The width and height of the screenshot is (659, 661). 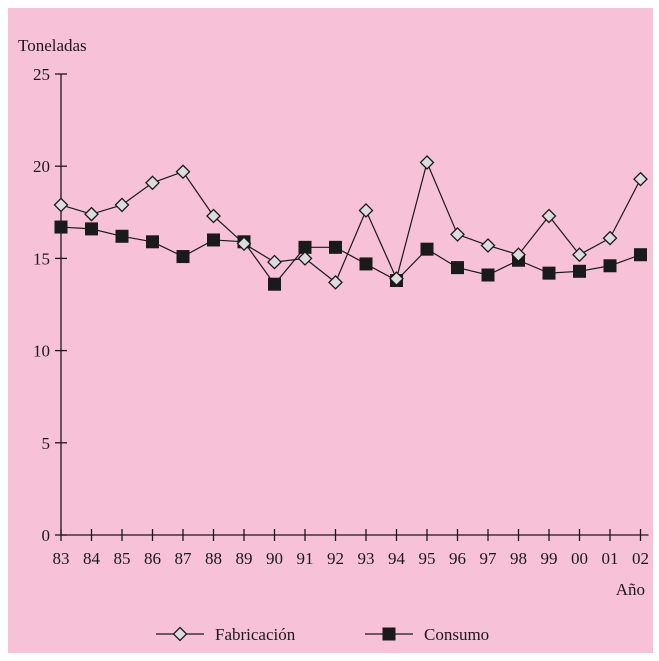 What do you see at coordinates (52, 45) in the screenshot?
I see `y-axis-title: Toneladas` at bounding box center [52, 45].